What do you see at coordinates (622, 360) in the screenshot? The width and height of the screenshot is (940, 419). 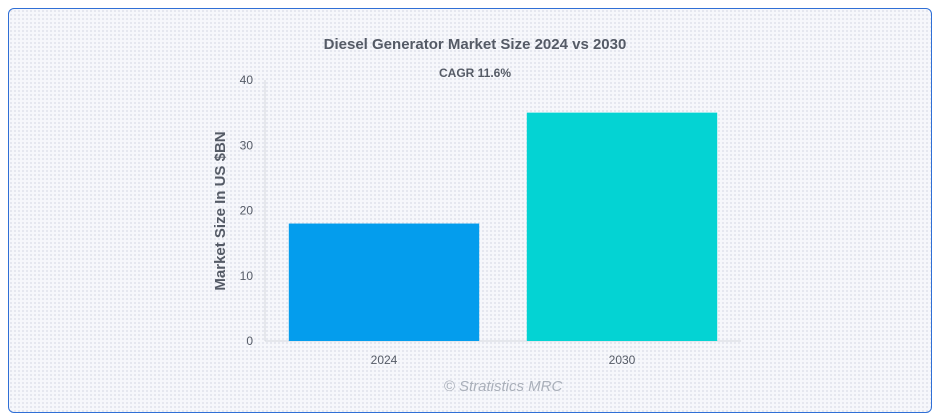 I see `x-tick-label: 2030` at bounding box center [622, 360].